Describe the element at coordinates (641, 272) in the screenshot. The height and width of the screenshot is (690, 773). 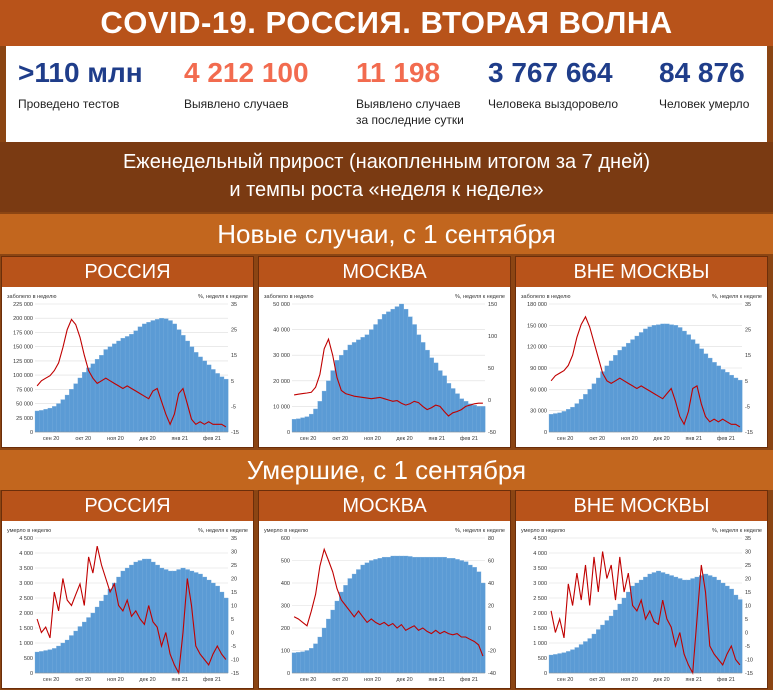
I see `panel-title: ВНЕ МОСКВЫ` at that location.